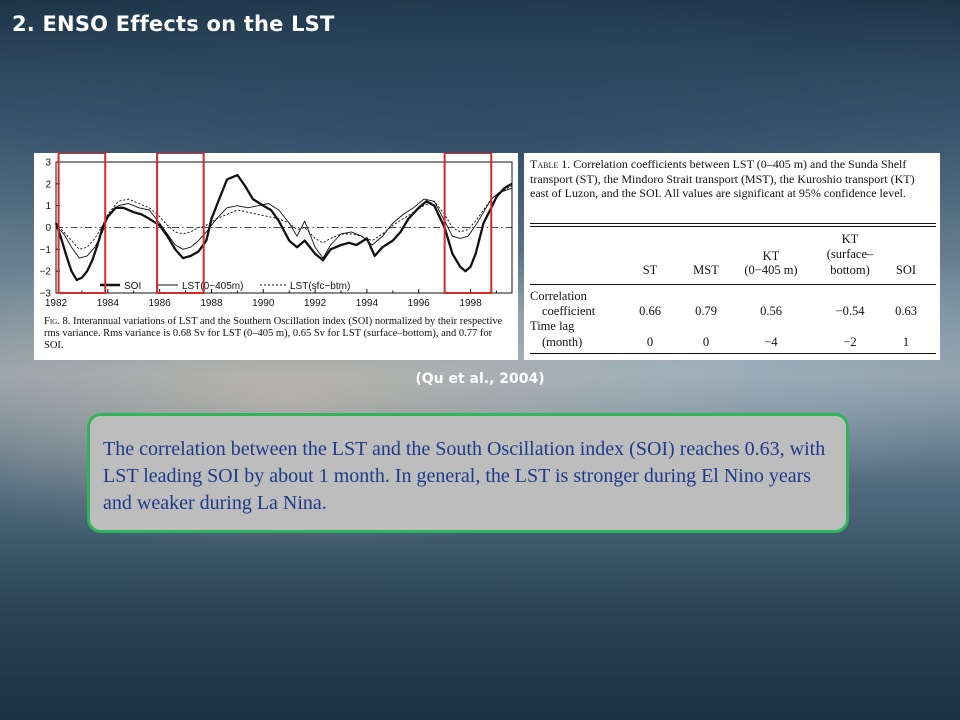 The height and width of the screenshot is (720, 960). I want to click on table-header-kt2-line2: (surface–, so click(850, 254).